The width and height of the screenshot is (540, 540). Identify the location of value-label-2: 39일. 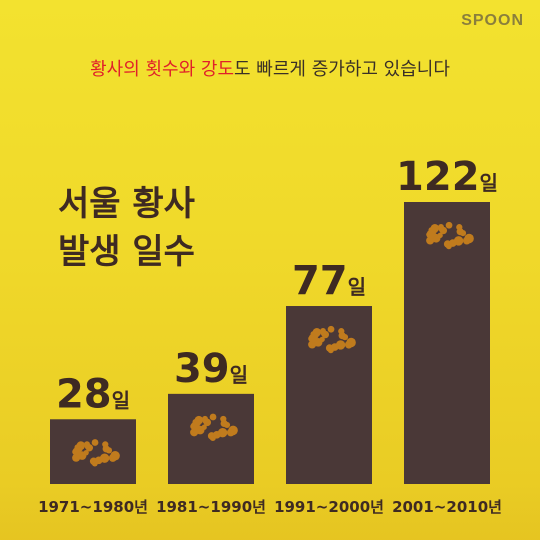
(211, 369).